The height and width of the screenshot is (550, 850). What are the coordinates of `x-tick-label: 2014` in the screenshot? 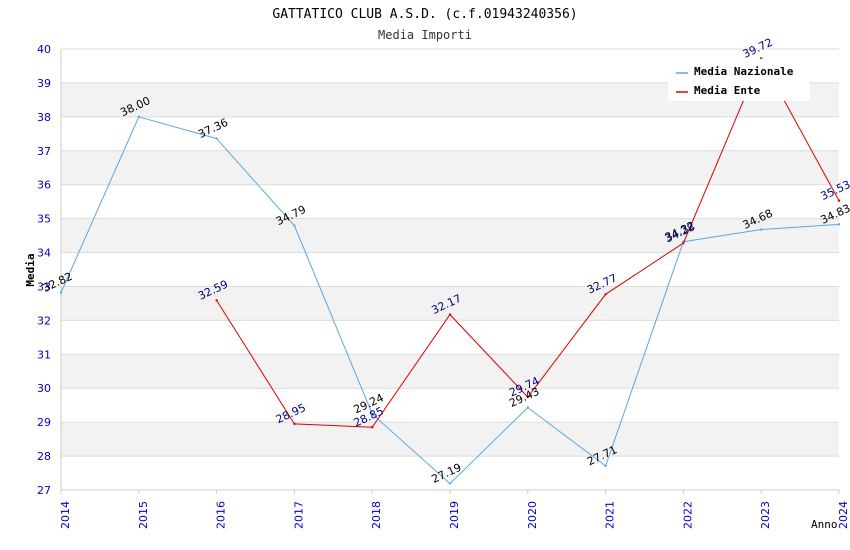 It's located at (65, 515).